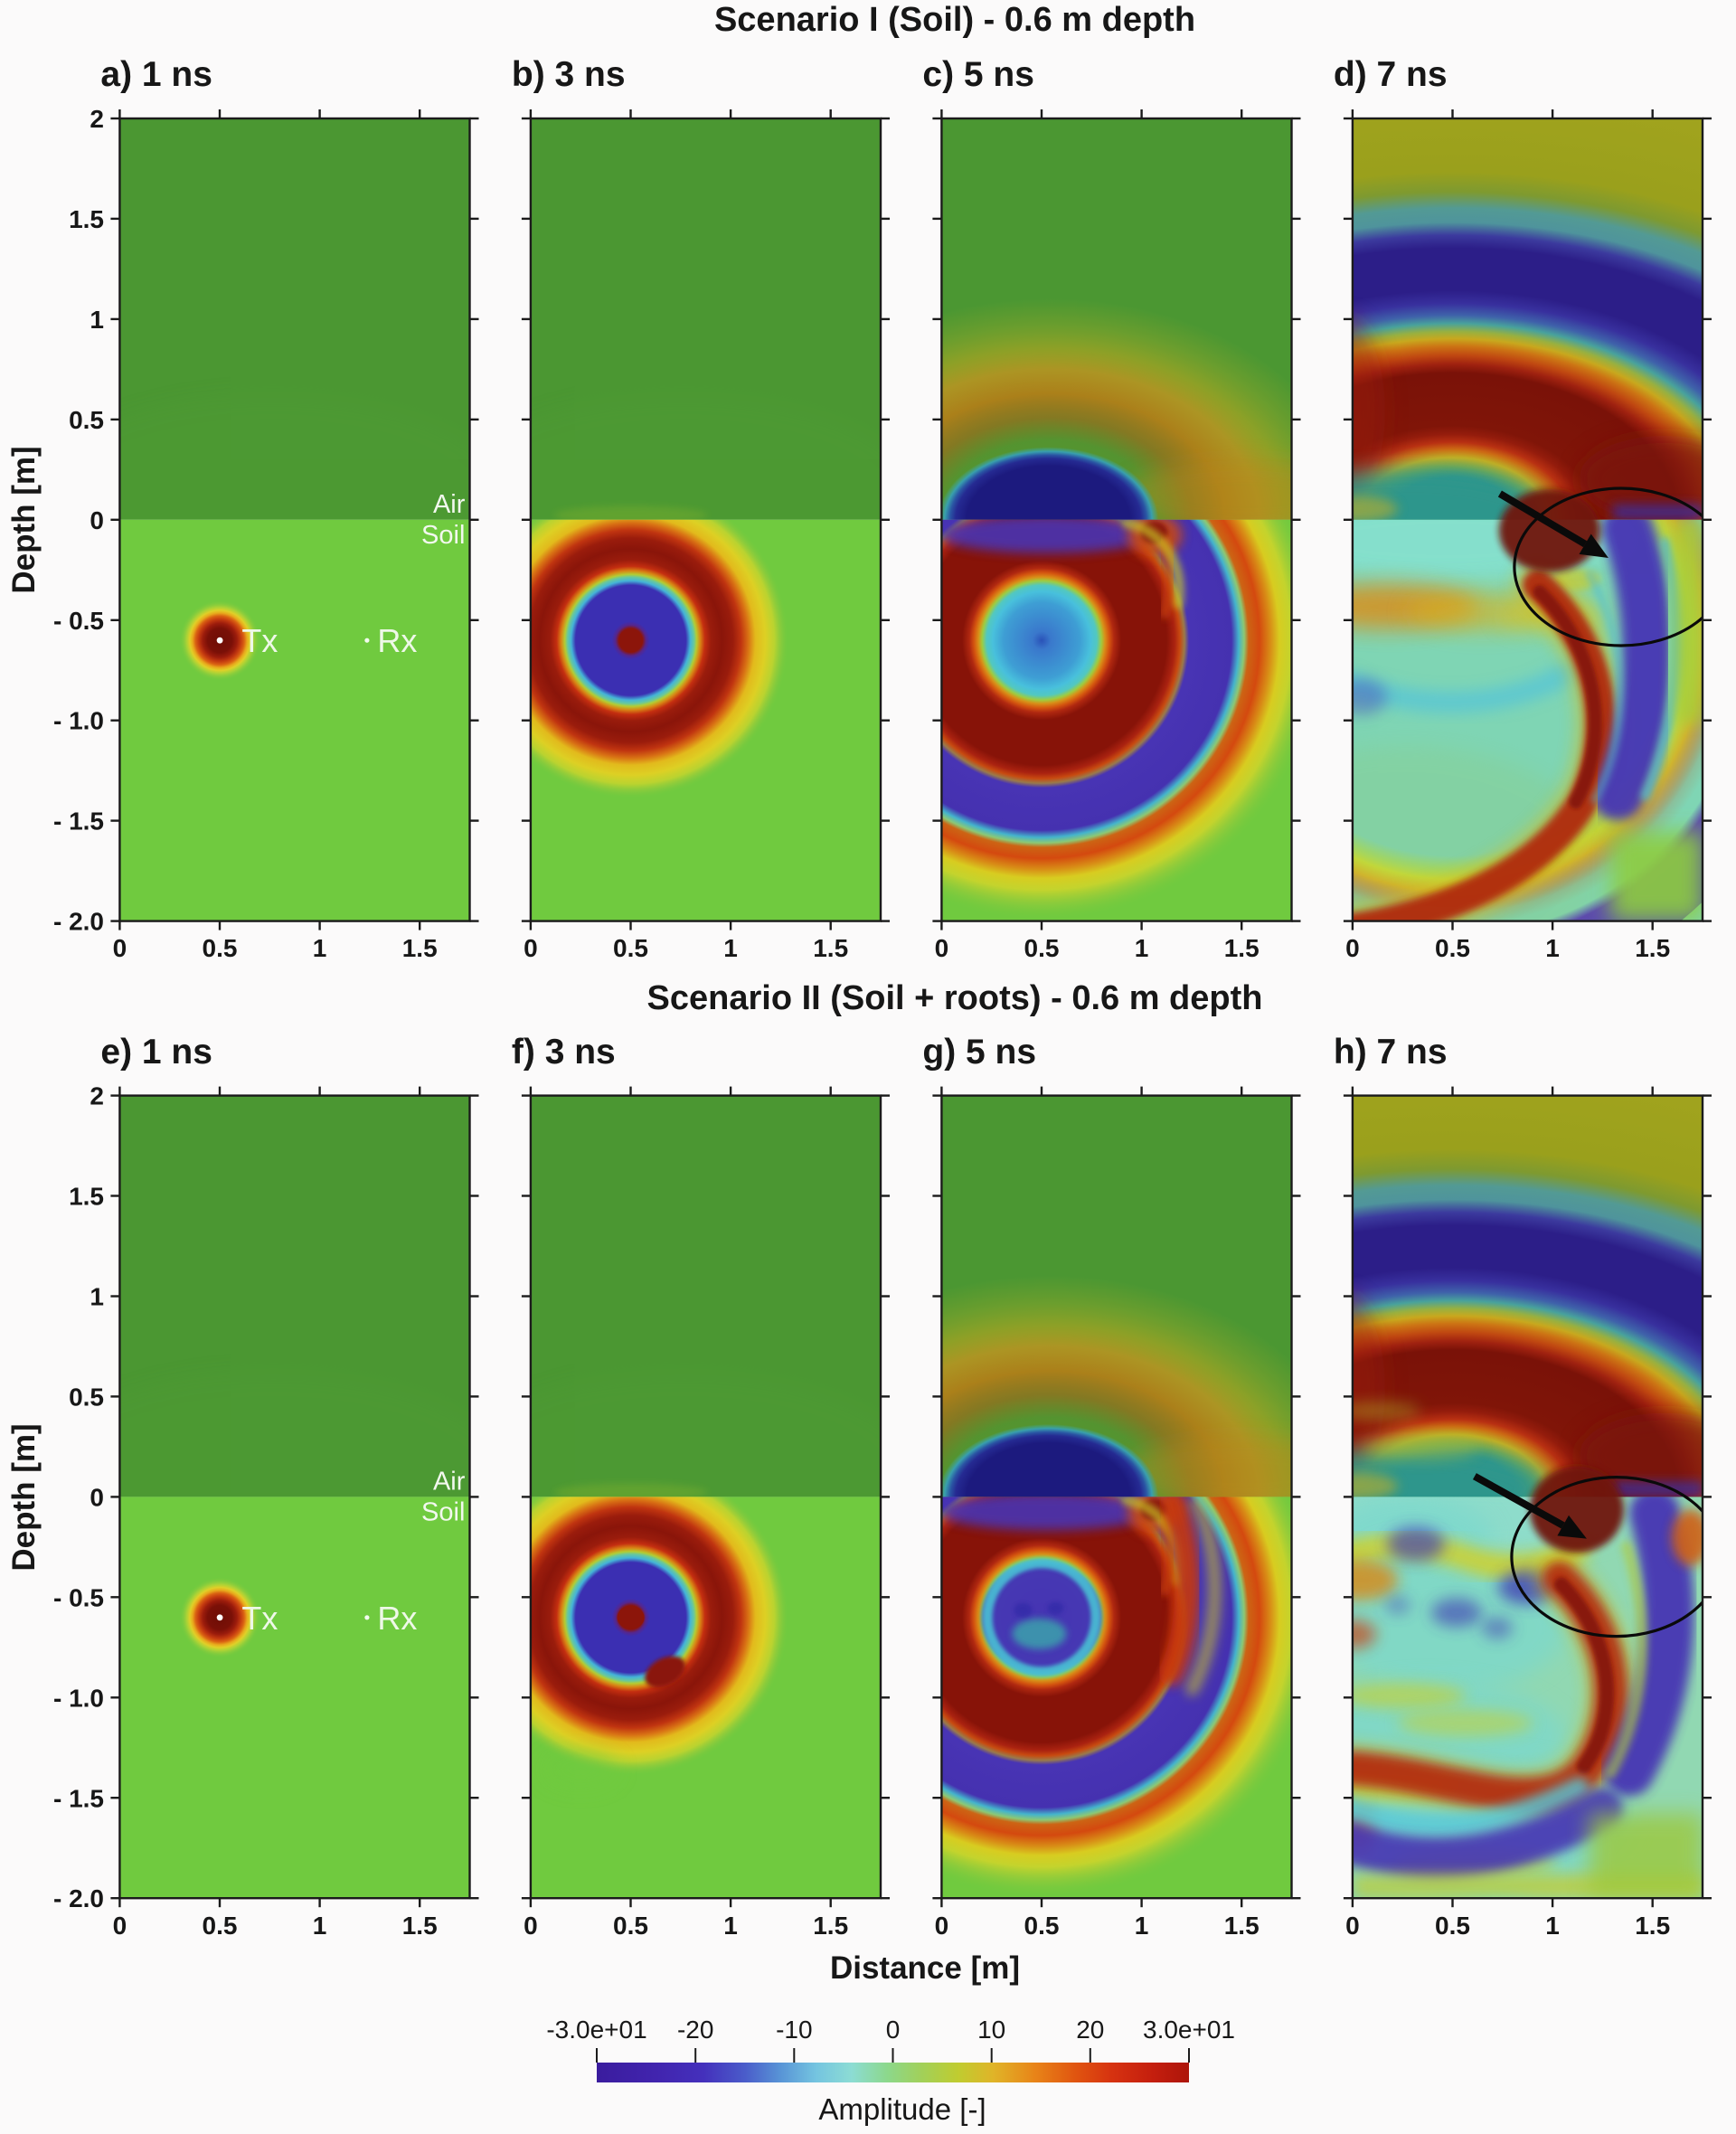 The height and width of the screenshot is (2134, 1736). What do you see at coordinates (794, 2030) in the screenshot?
I see `svg-text: -10` at bounding box center [794, 2030].